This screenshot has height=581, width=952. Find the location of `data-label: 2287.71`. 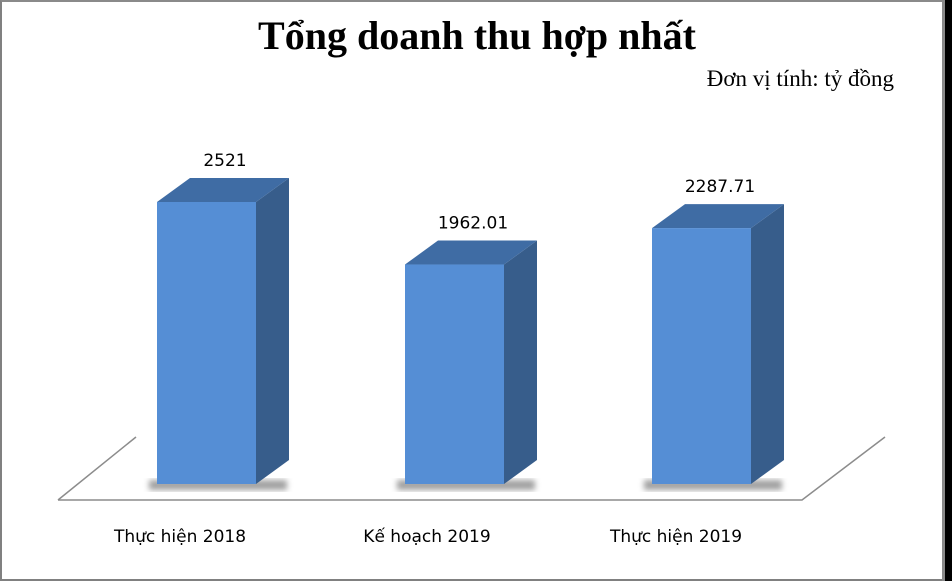

data-label: 2287.71 is located at coordinates (720, 187).